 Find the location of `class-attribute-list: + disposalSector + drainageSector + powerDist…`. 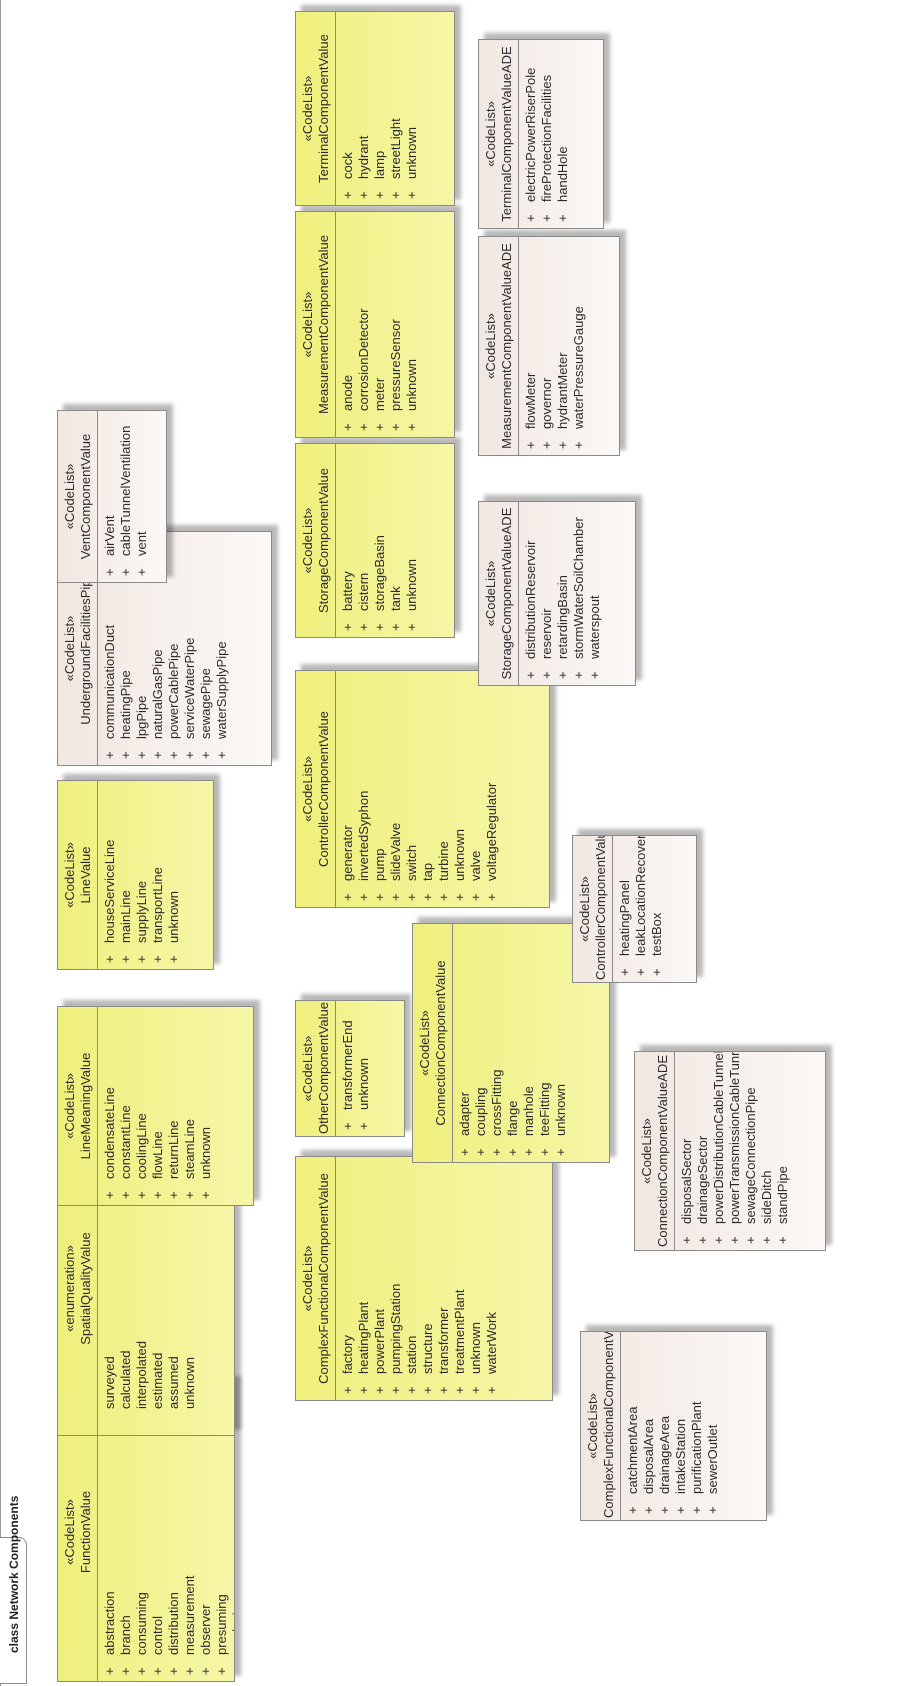

class-attribute-list: + disposalSector + drainageSector + powerDist… is located at coordinates (735, 1150).